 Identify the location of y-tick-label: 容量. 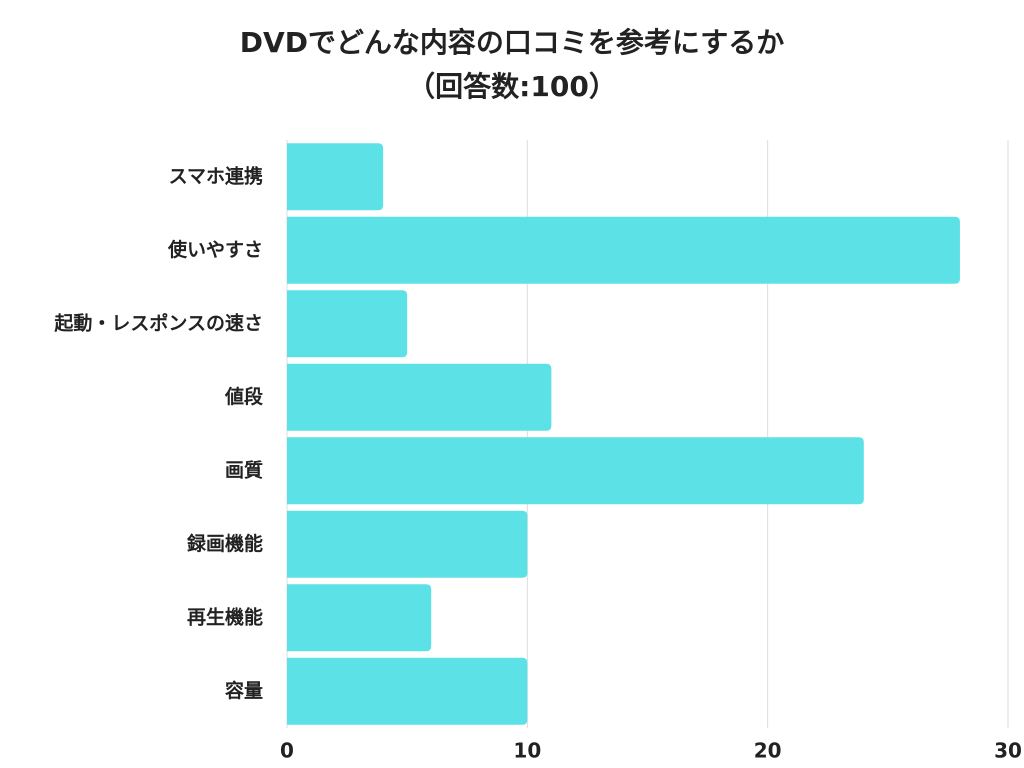
(244, 690).